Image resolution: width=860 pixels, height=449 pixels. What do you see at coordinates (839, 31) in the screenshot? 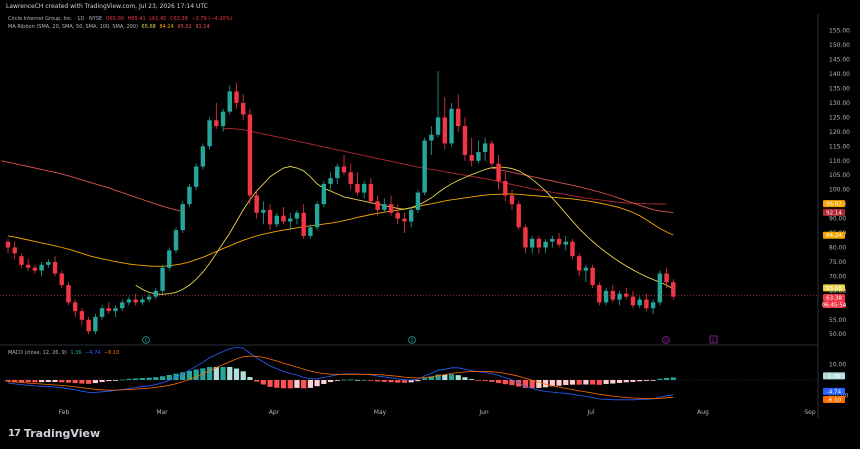
I see `price-tick-label: 155.00` at bounding box center [839, 31].